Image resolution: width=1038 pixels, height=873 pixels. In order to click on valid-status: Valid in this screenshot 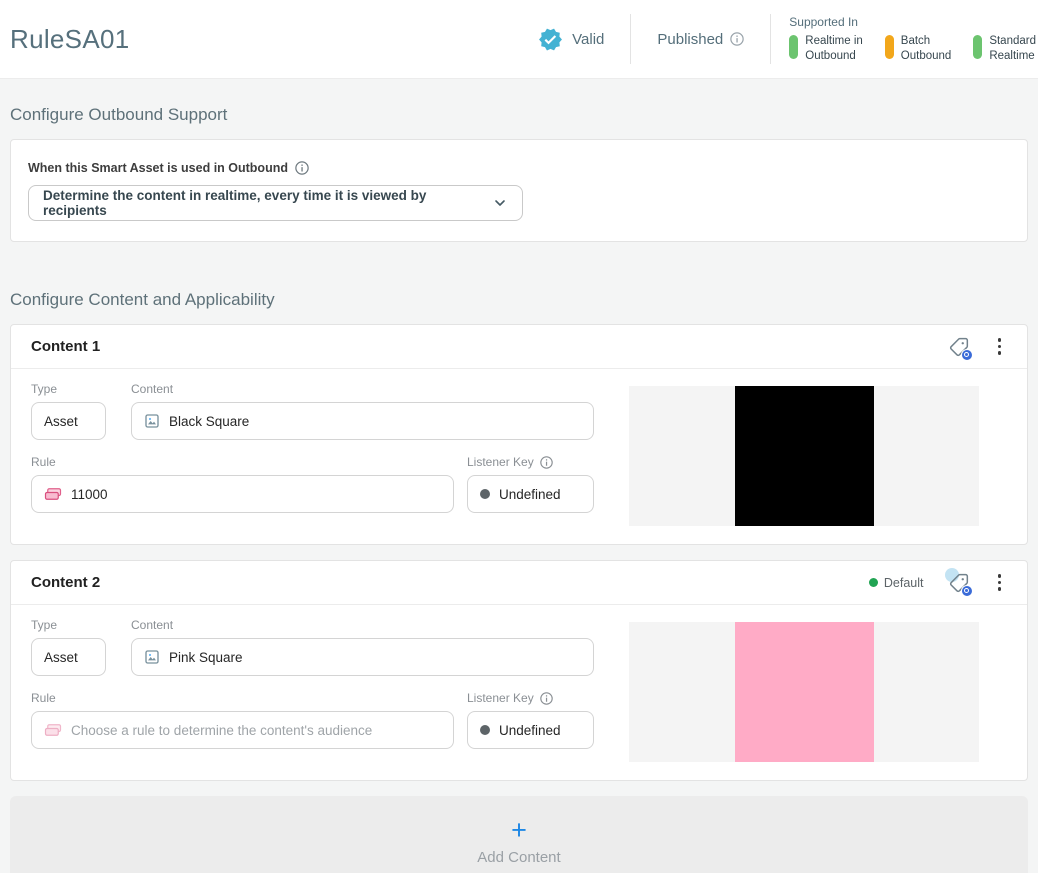, I will do `click(571, 39)`.